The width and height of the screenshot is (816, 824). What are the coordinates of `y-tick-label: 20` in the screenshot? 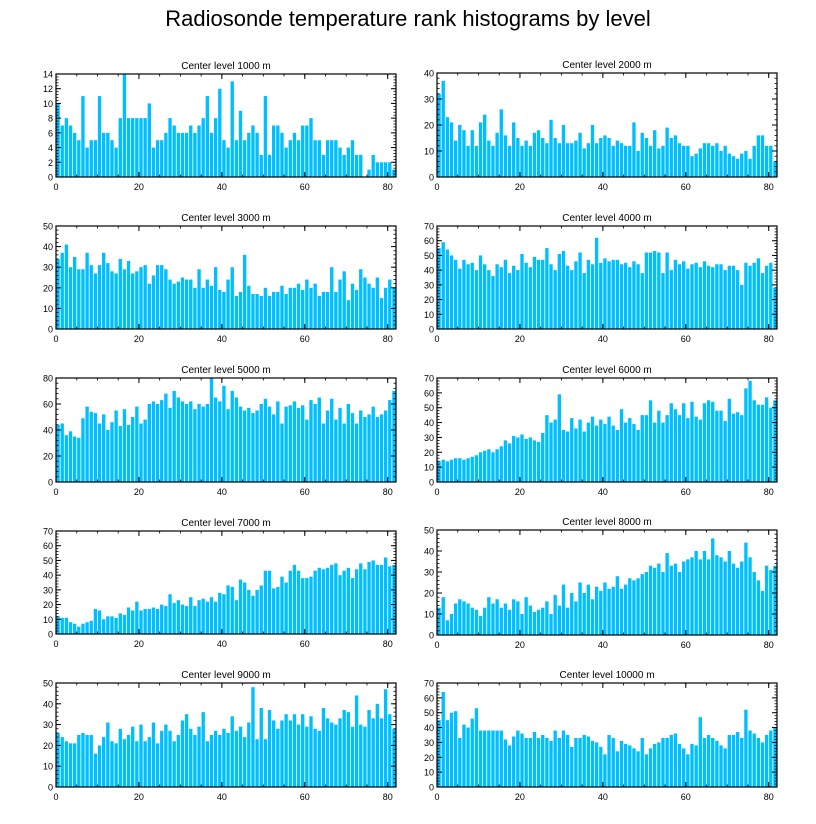 It's located at (429, 126).